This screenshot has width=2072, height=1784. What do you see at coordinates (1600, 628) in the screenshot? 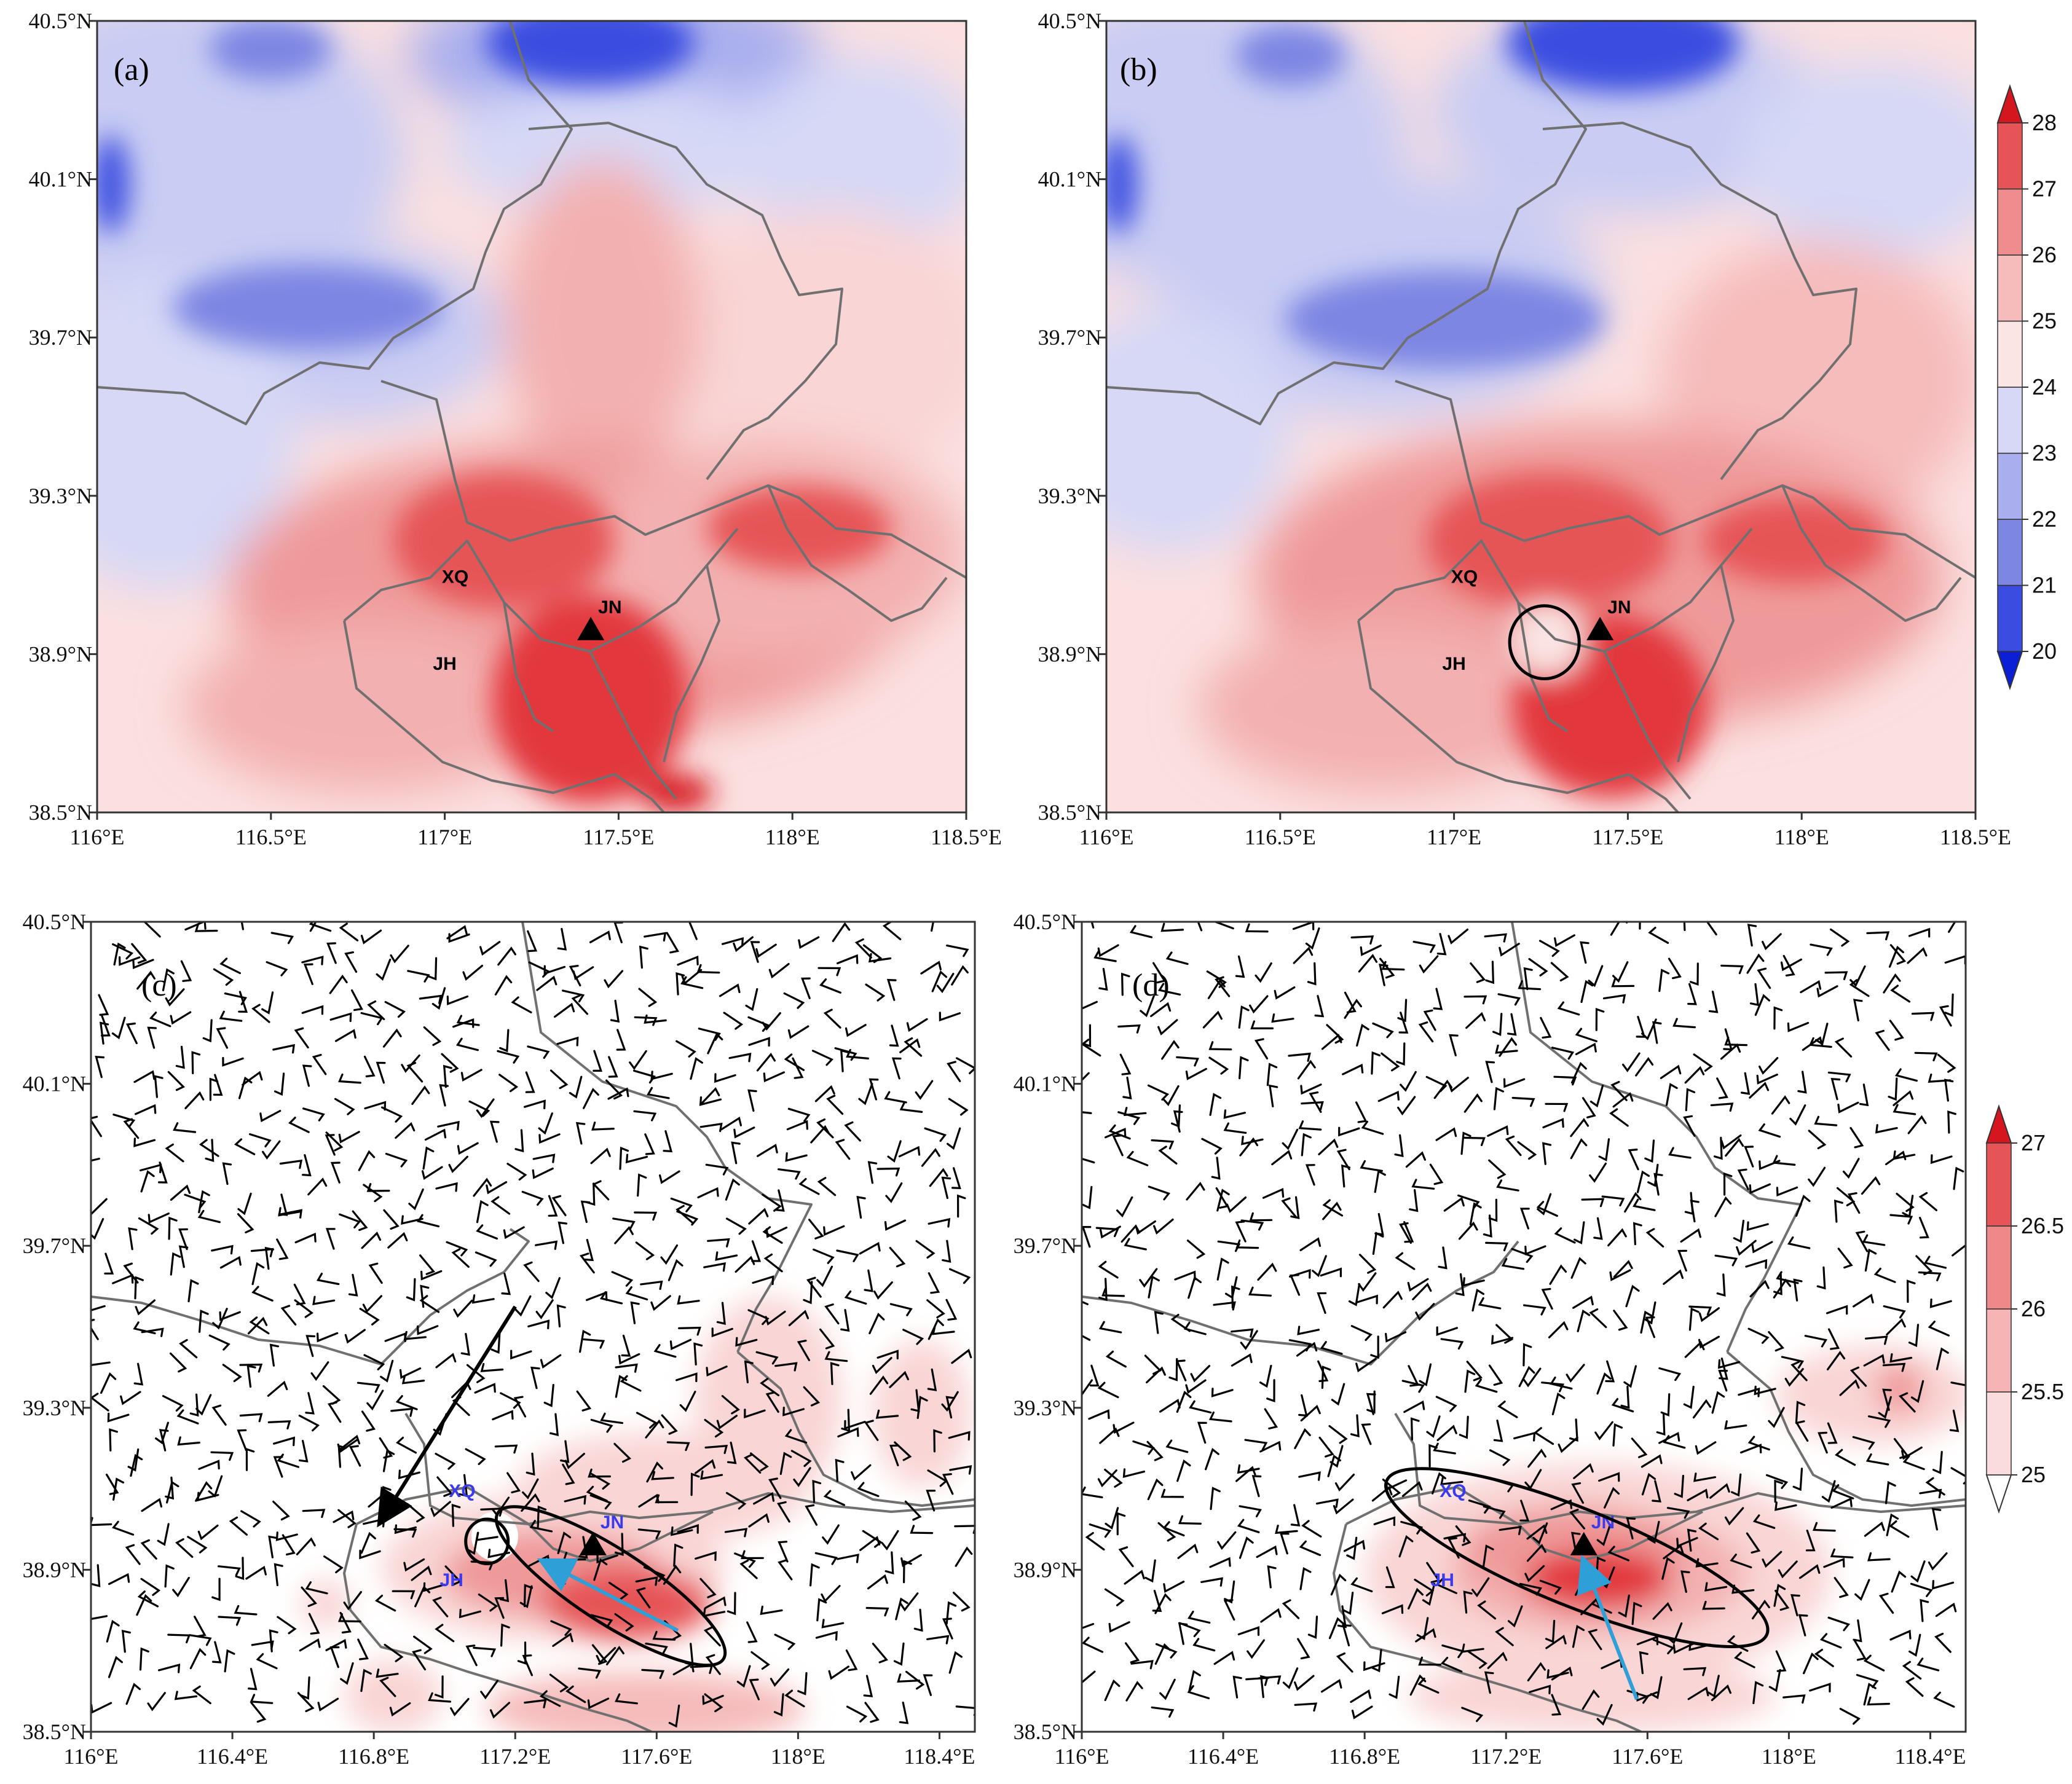
I see `site-marker-triangle` at bounding box center [1600, 628].